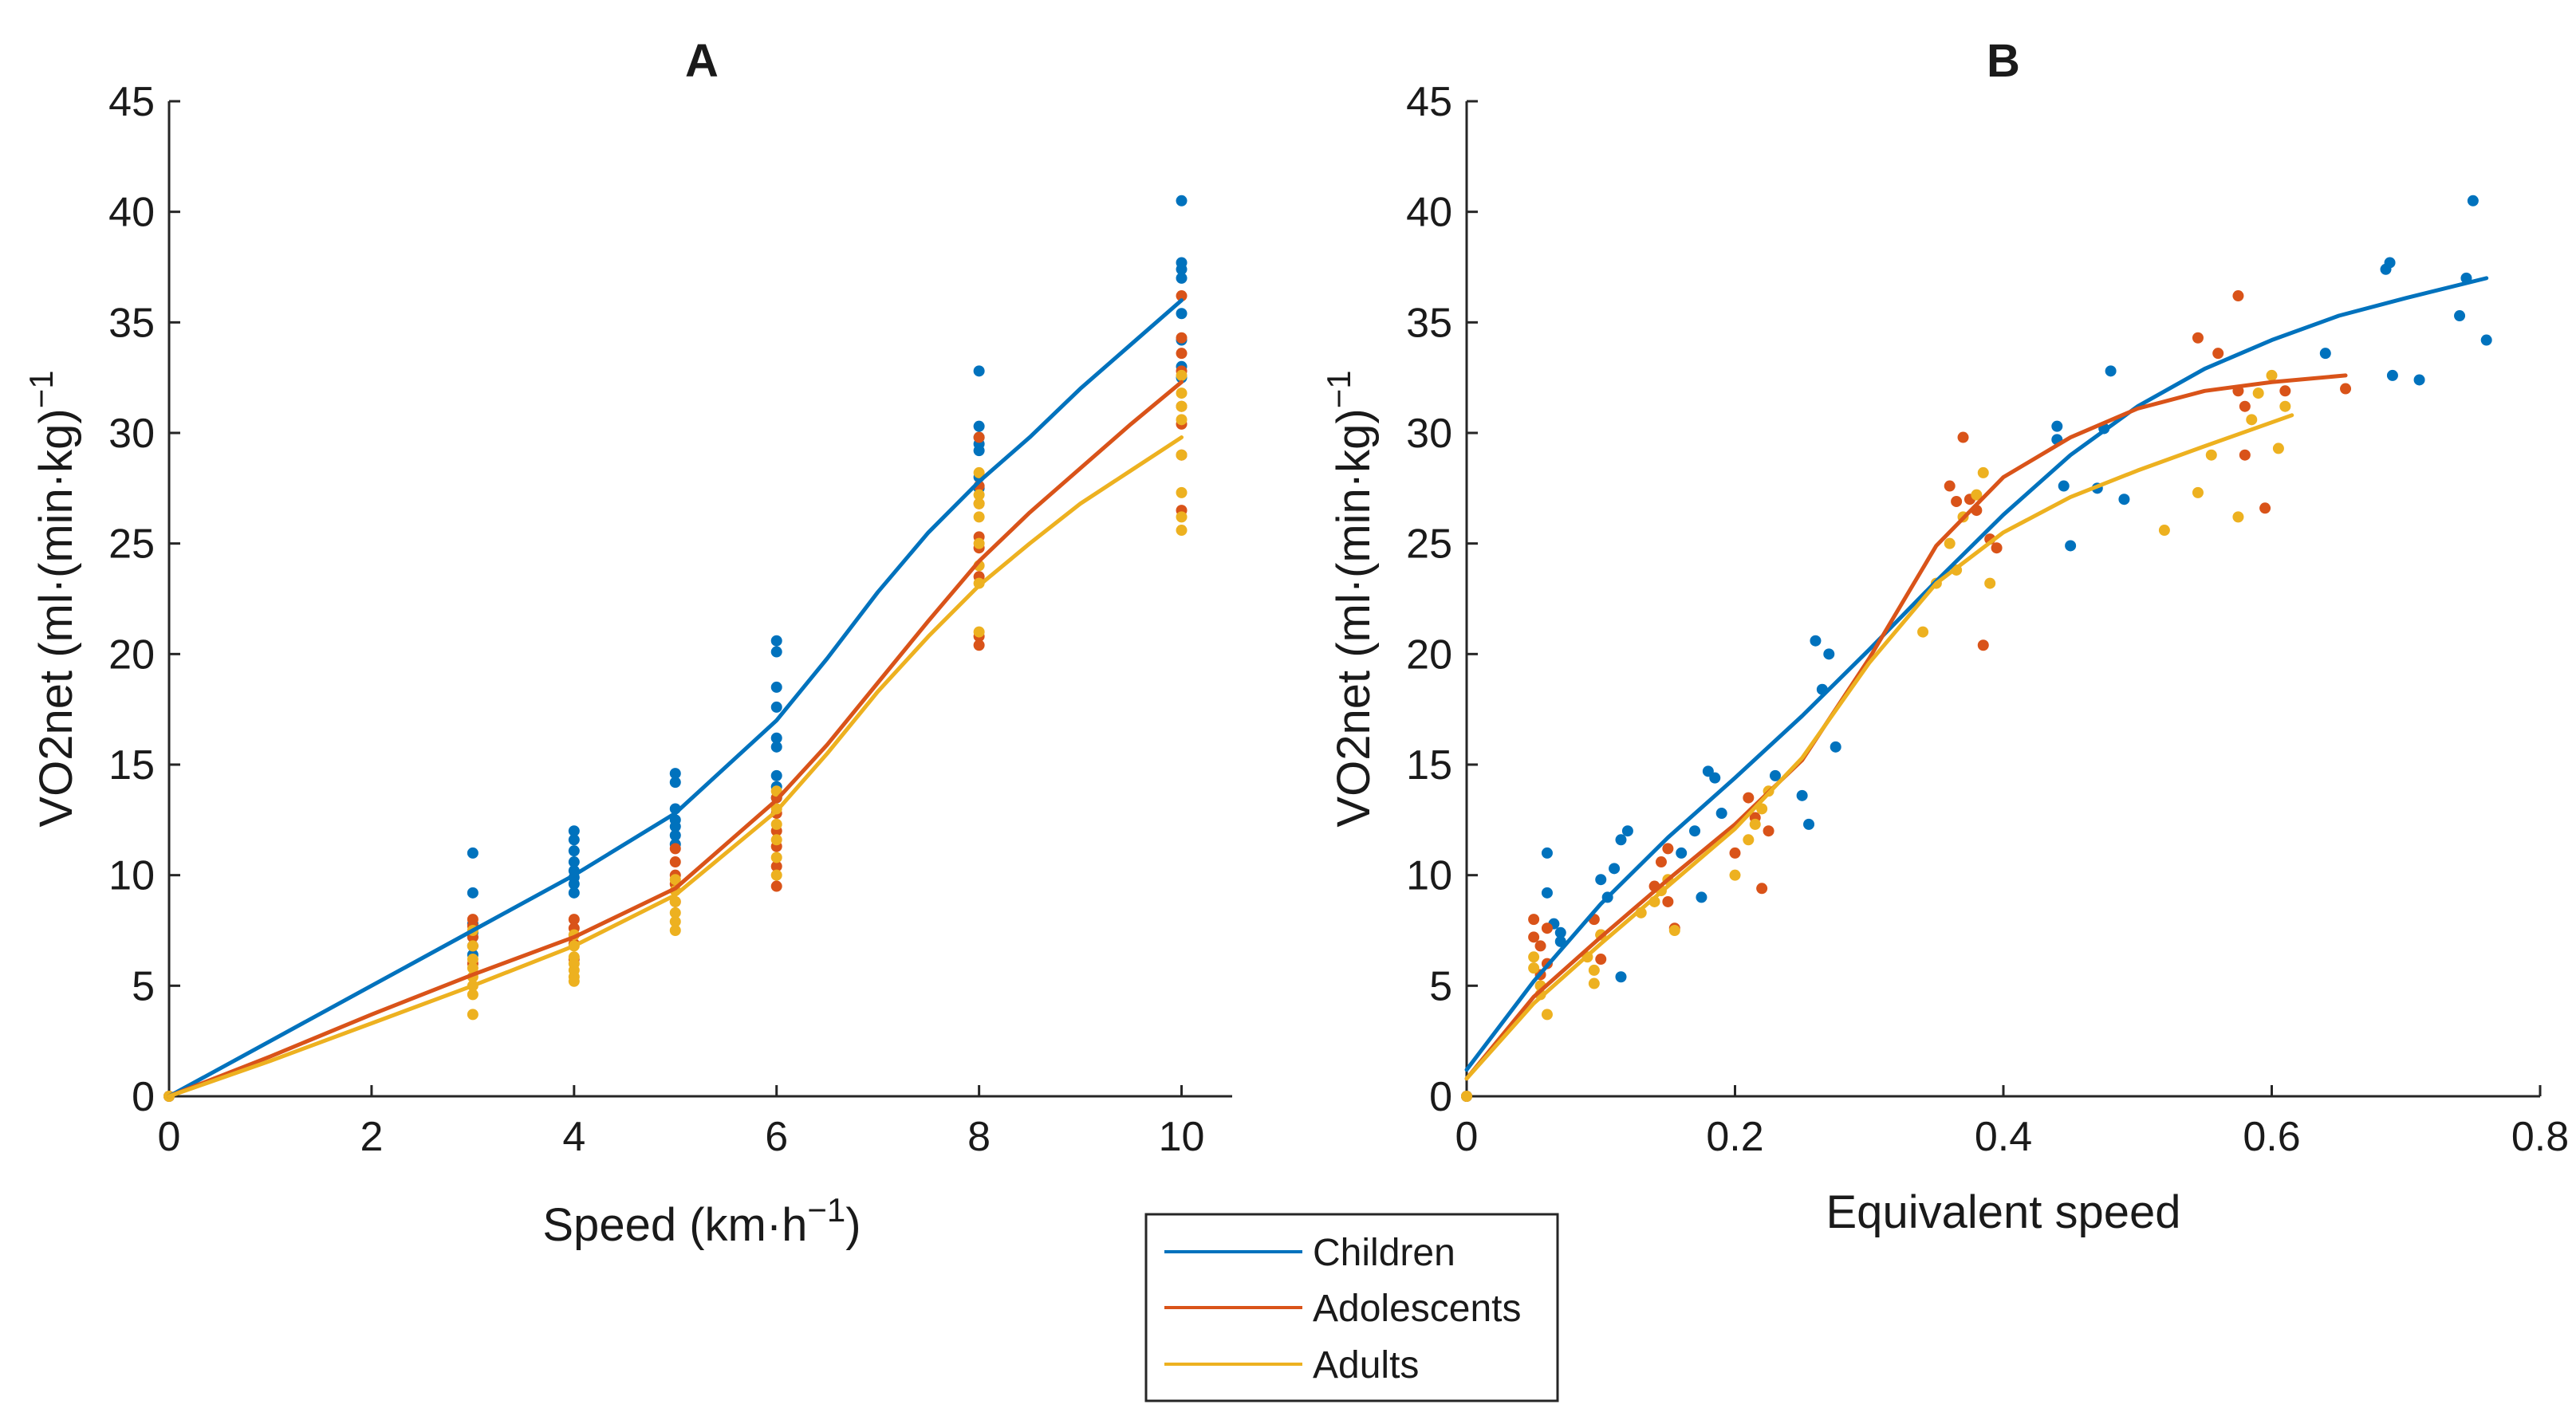  I want to click on panel-a-y-tick-label: 10, so click(131, 876).